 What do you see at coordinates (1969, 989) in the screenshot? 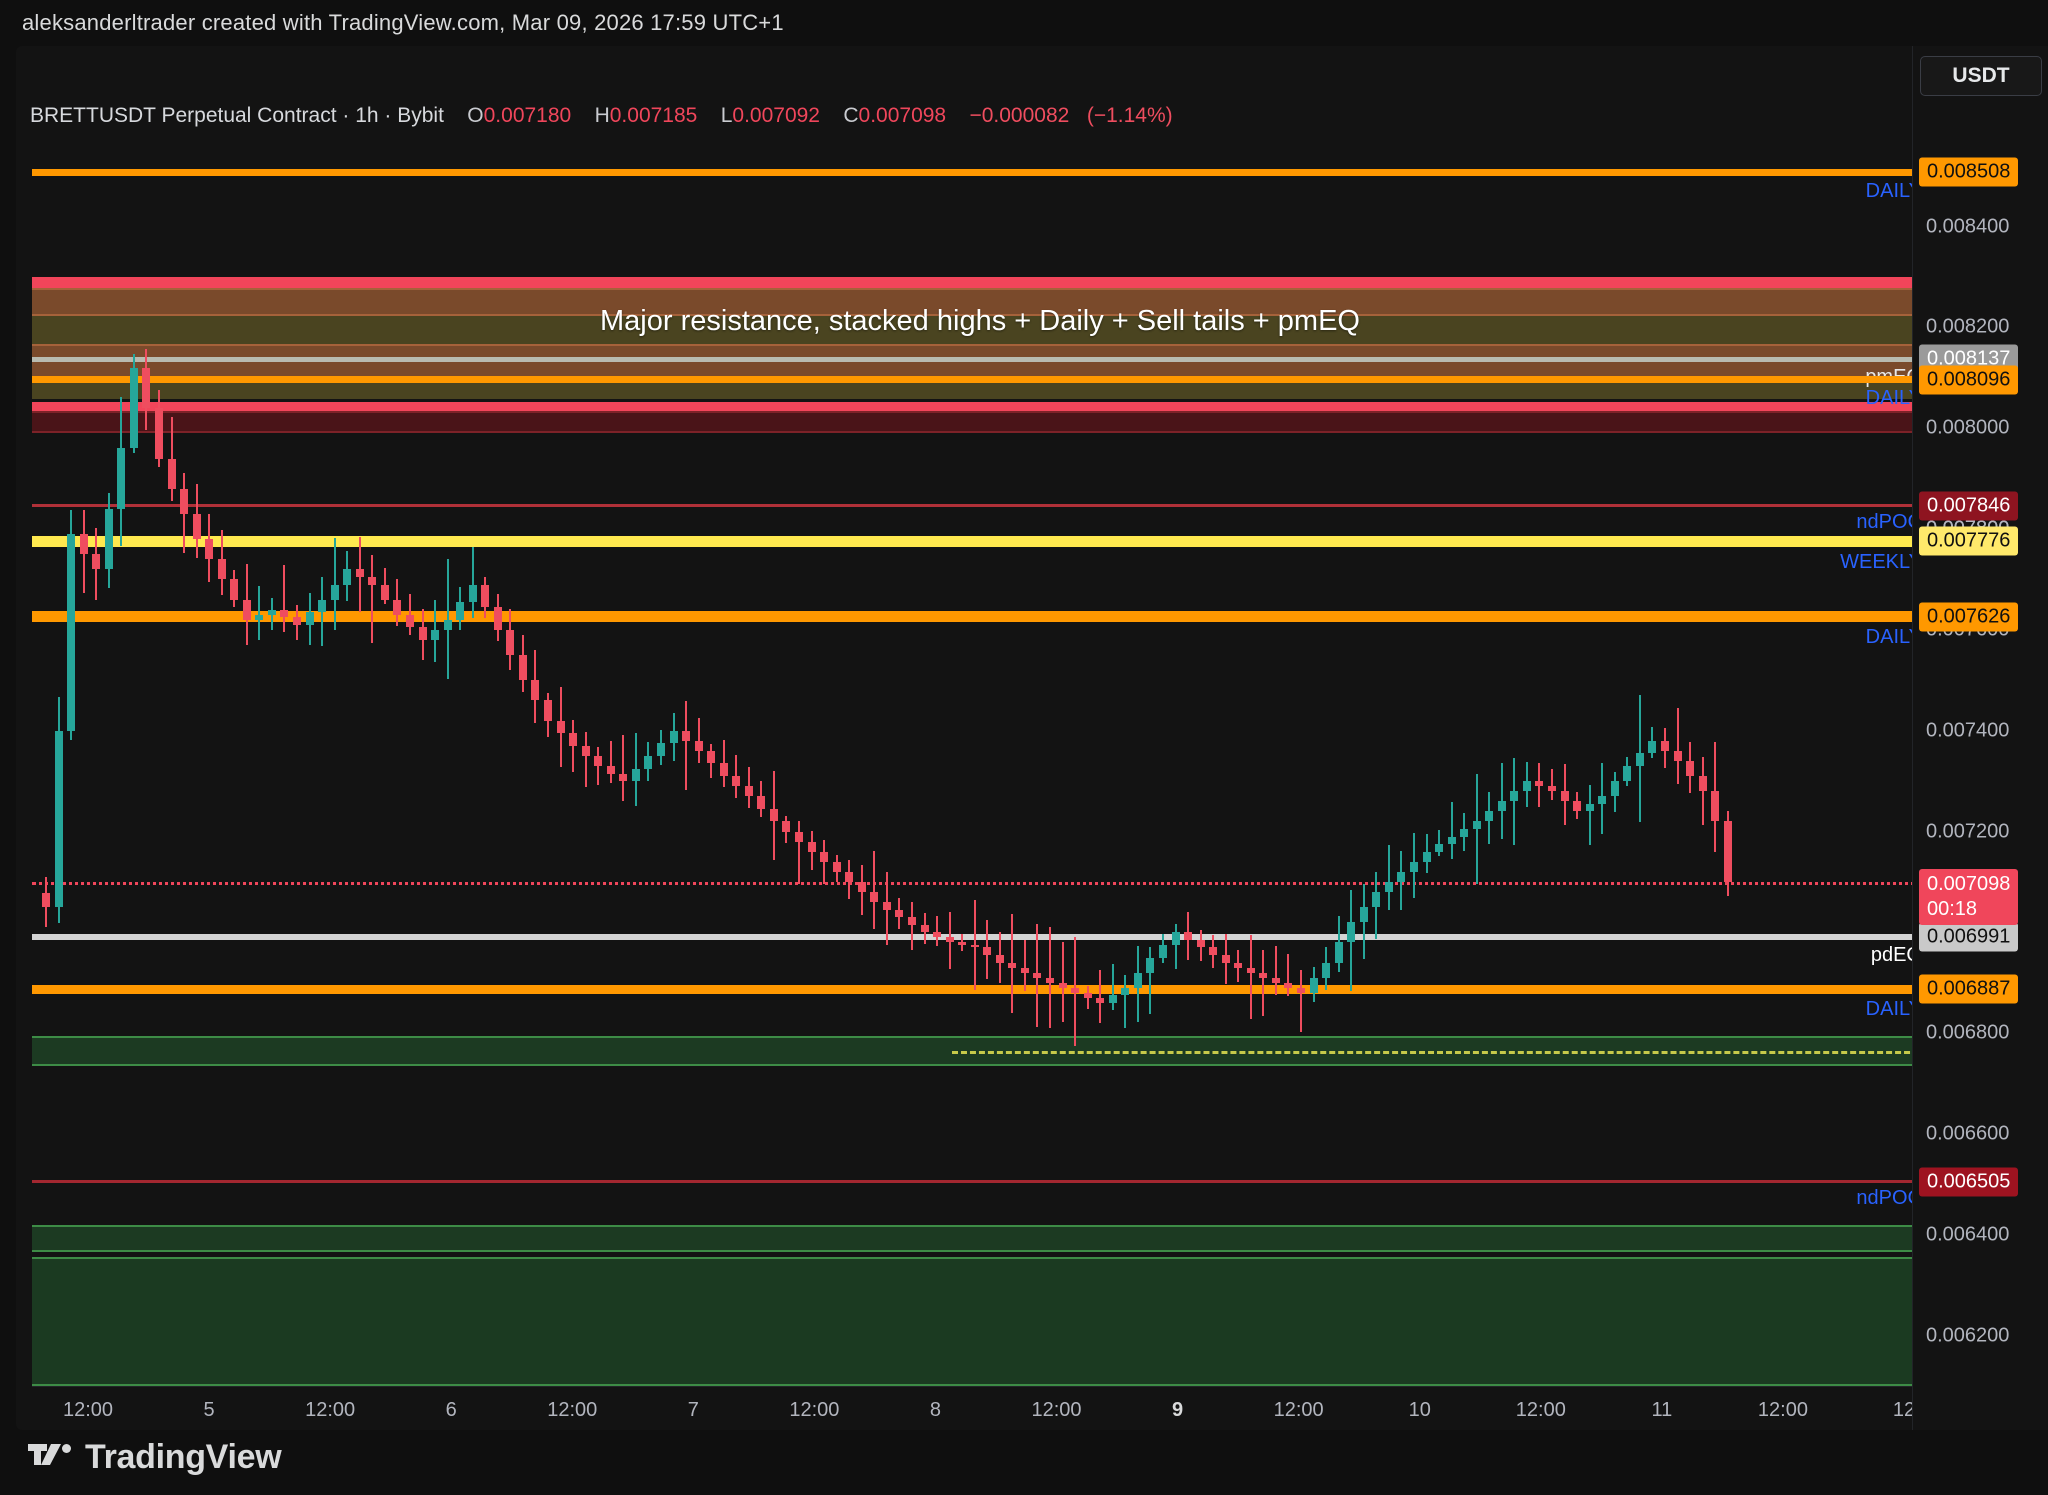
I see `price-tag-daily-low: 0.006887` at bounding box center [1969, 989].